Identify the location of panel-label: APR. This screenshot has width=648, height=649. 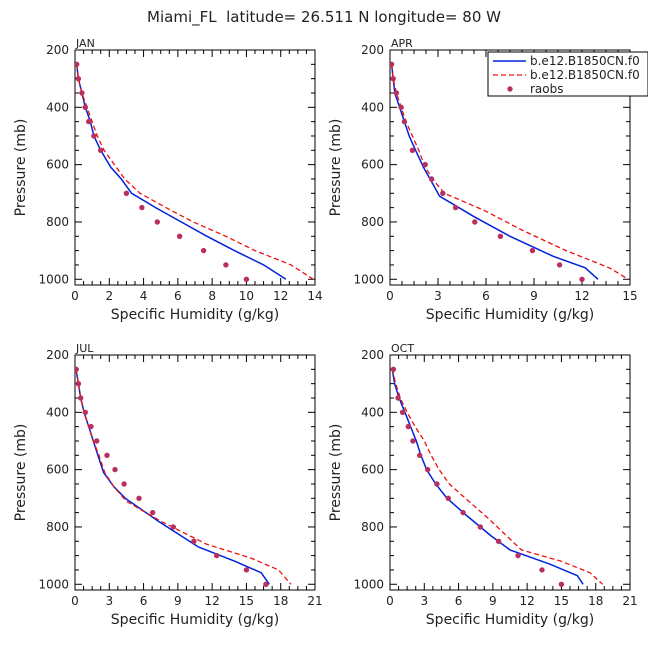
(402, 43).